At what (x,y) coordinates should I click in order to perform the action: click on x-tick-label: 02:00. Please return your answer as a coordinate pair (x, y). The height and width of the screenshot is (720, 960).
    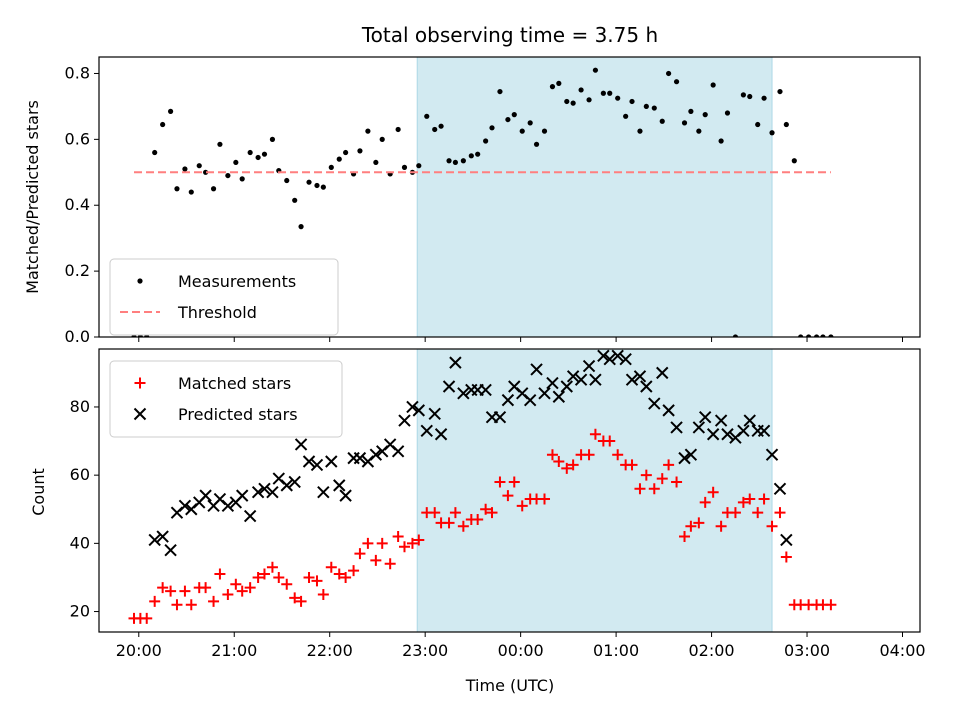
    Looking at the image, I should click on (712, 650).